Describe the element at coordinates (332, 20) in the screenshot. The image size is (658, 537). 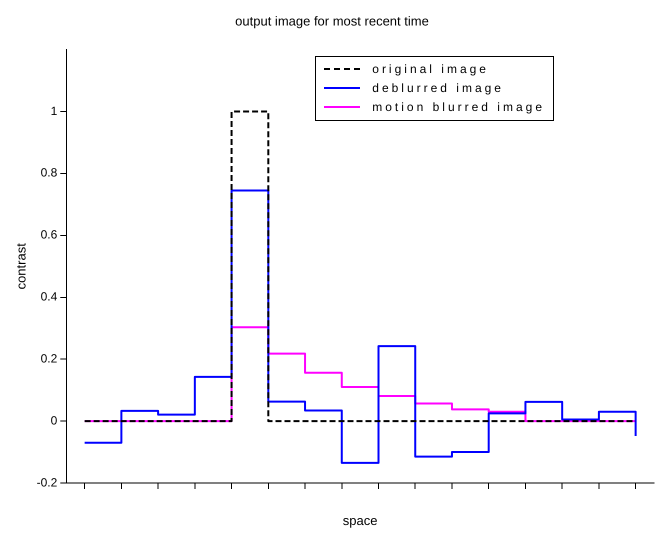
I see `chart-title: output image for most recent time` at that location.